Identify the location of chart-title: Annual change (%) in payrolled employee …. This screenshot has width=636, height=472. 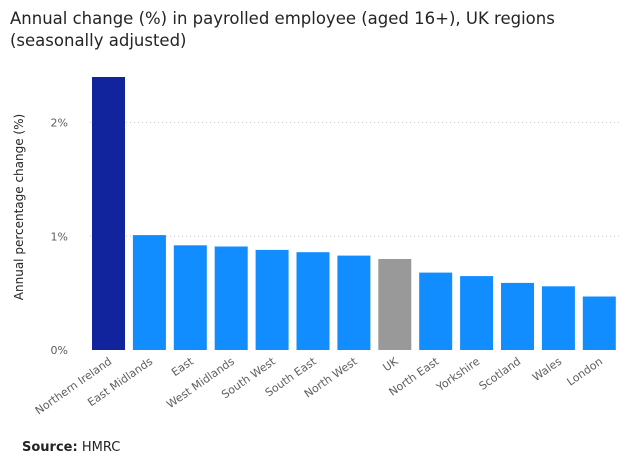
(282, 29).